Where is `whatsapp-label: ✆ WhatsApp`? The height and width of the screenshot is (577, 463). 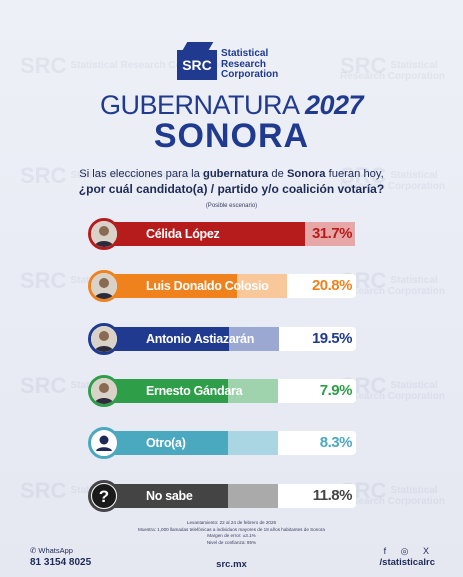
whatsapp-label: ✆ WhatsApp is located at coordinates (51, 550).